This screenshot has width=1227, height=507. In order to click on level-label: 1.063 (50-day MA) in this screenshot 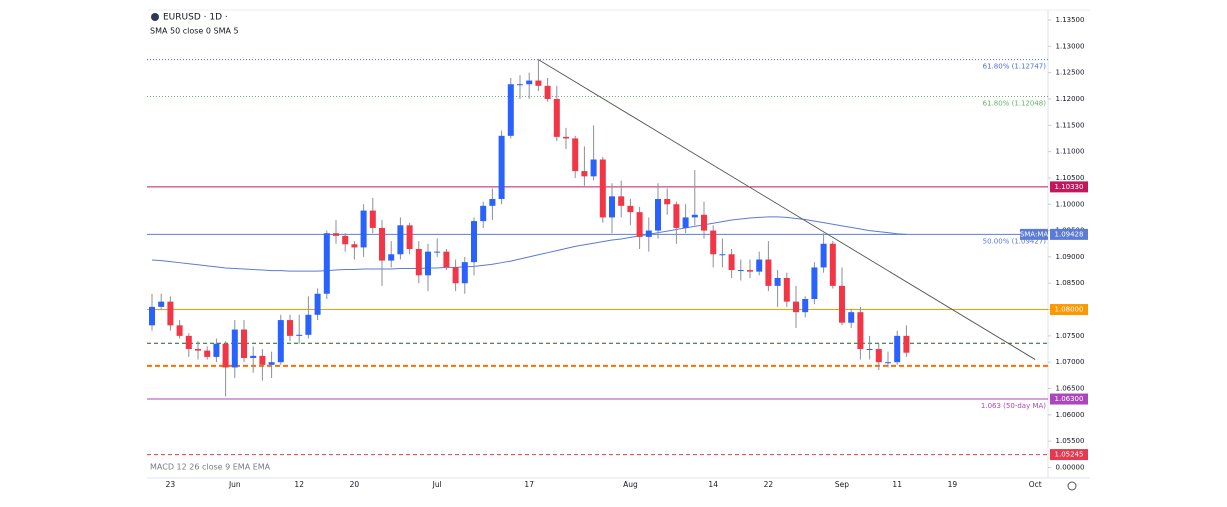, I will do `click(1013, 406)`.